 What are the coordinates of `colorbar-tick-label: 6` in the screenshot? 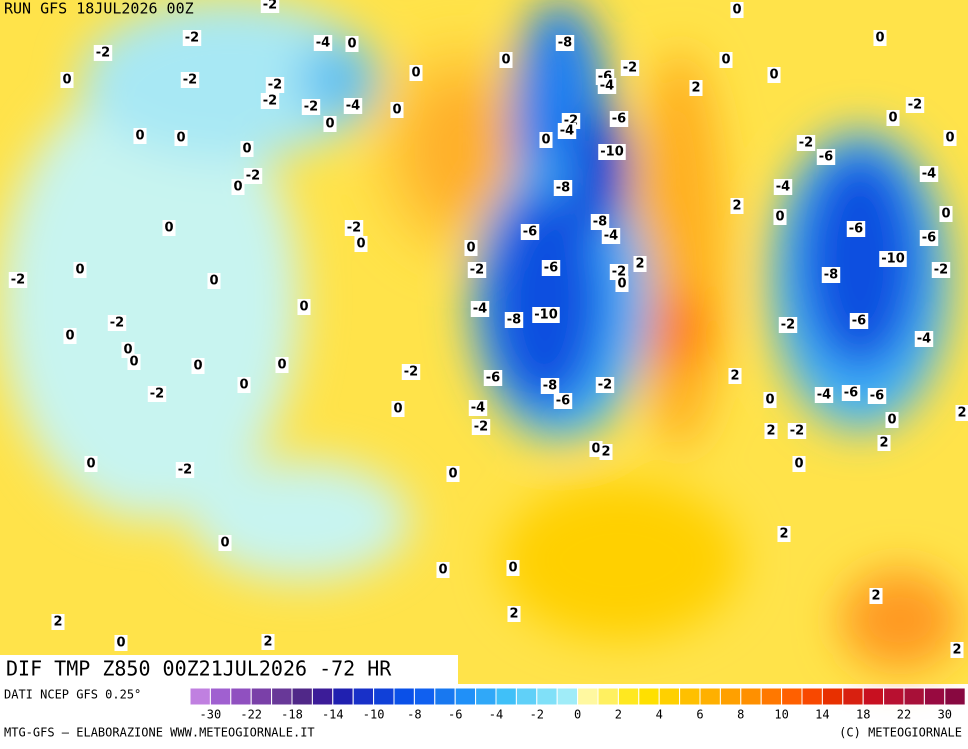 It's located at (699, 715).